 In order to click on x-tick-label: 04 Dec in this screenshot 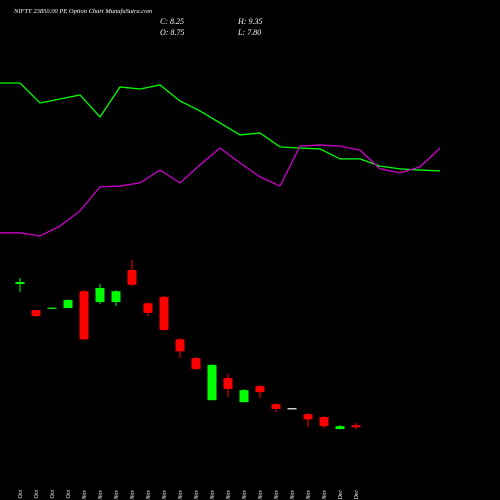, I will do `click(356, 495)`.